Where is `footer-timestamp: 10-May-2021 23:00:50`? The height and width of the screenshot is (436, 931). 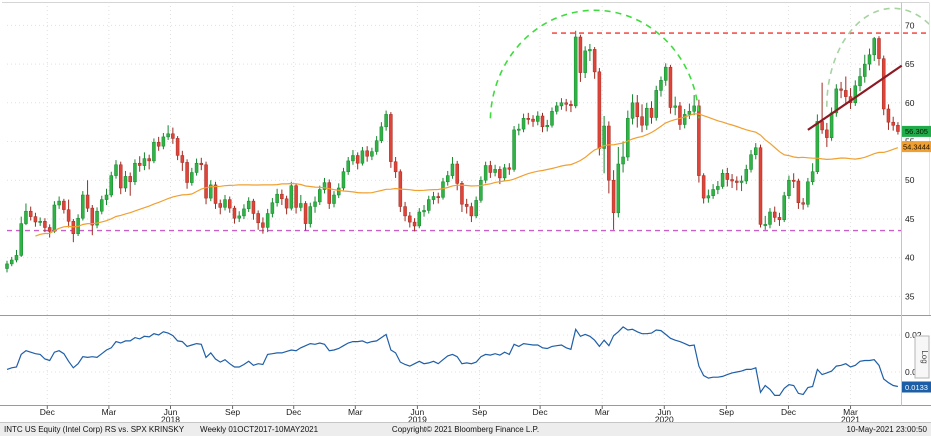 footer-timestamp: 10-May-2021 23:00:50 is located at coordinates (887, 429).